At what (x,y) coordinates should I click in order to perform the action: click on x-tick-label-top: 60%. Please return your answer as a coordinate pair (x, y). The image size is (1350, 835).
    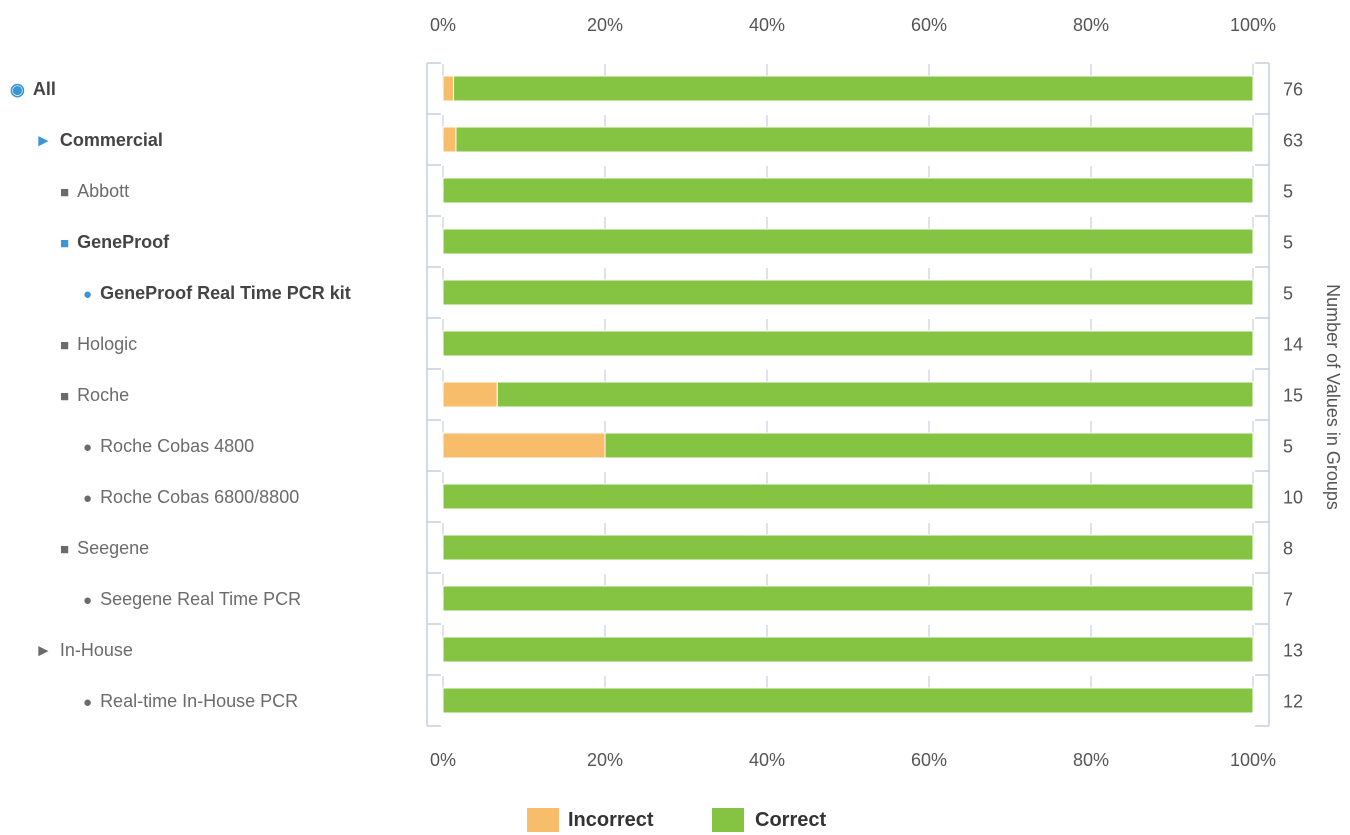
    Looking at the image, I should click on (929, 25).